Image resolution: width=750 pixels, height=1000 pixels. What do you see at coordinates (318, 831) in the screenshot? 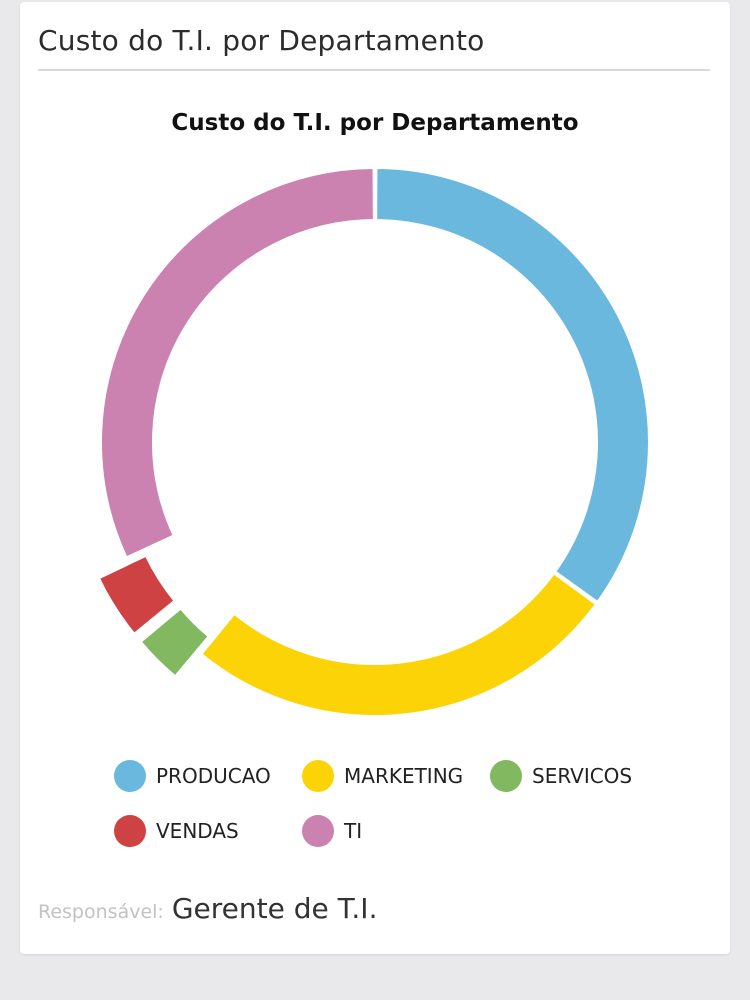
I see `legend-swatch-ti` at bounding box center [318, 831].